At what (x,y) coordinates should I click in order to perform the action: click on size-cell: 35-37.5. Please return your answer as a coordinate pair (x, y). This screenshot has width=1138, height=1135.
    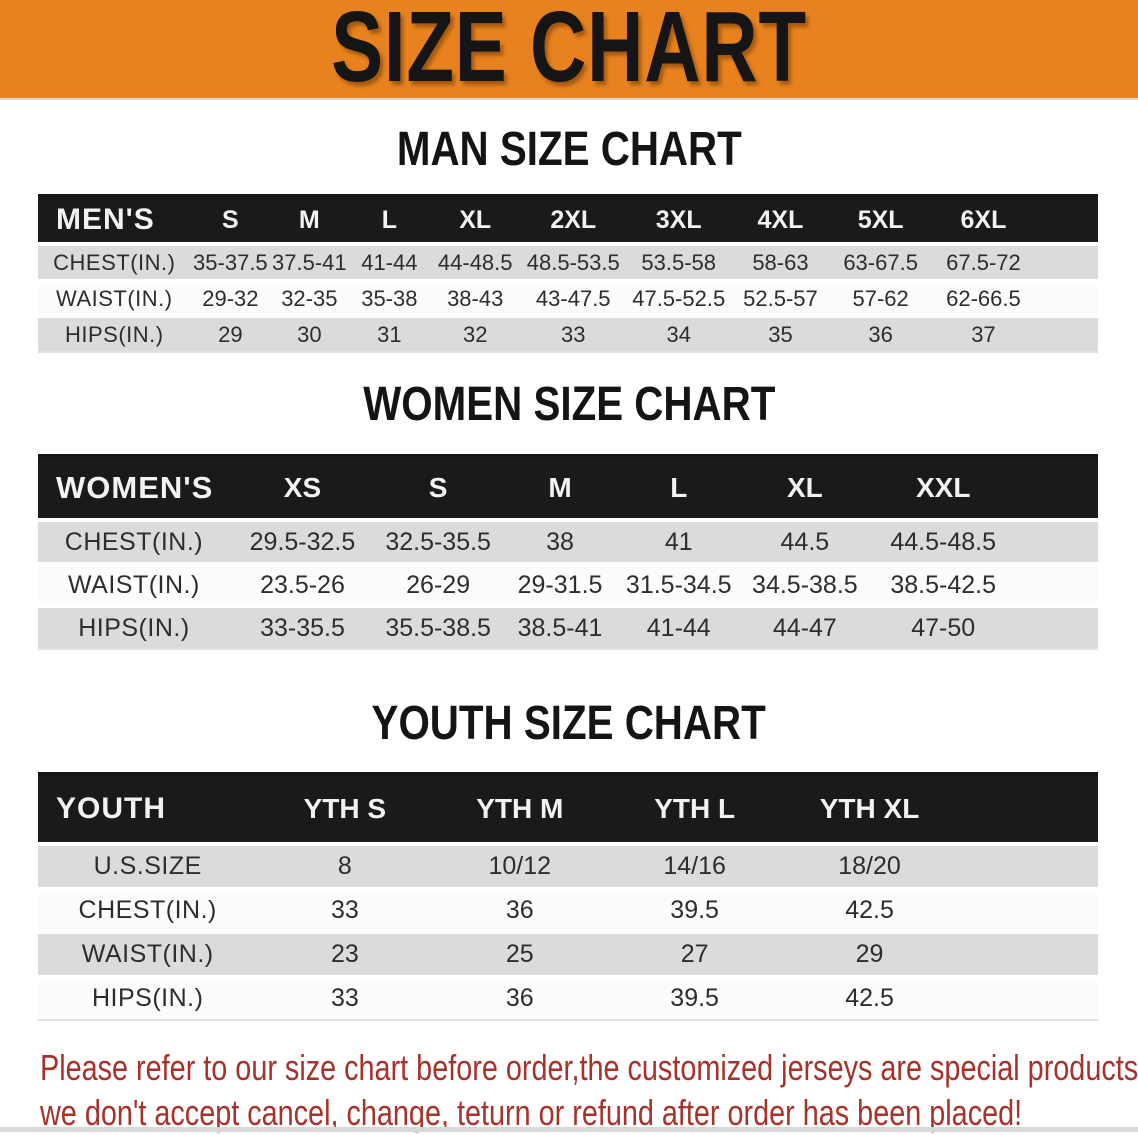
    Looking at the image, I should click on (230, 263).